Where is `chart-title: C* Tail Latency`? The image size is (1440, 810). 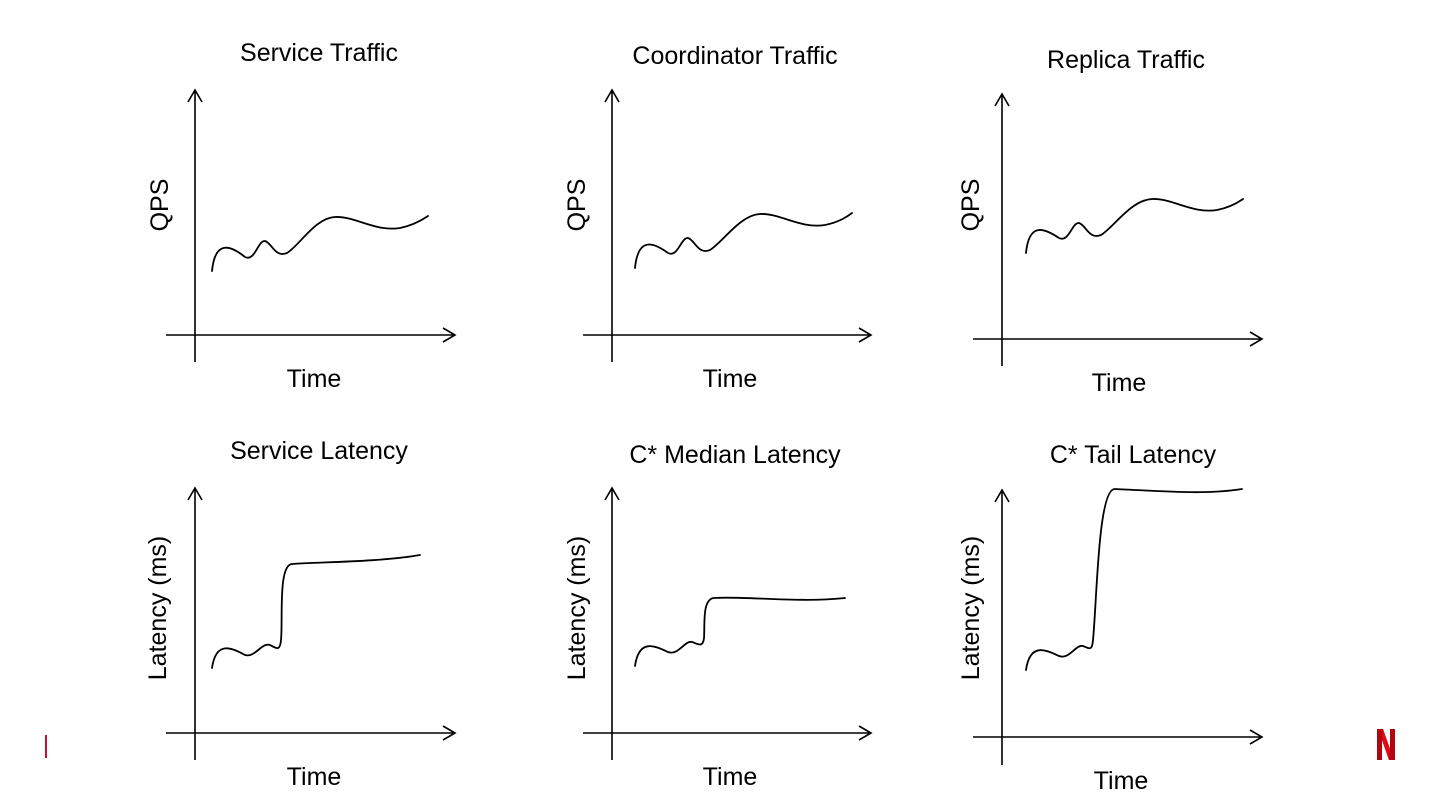 chart-title: C* Tail Latency is located at coordinates (1133, 455).